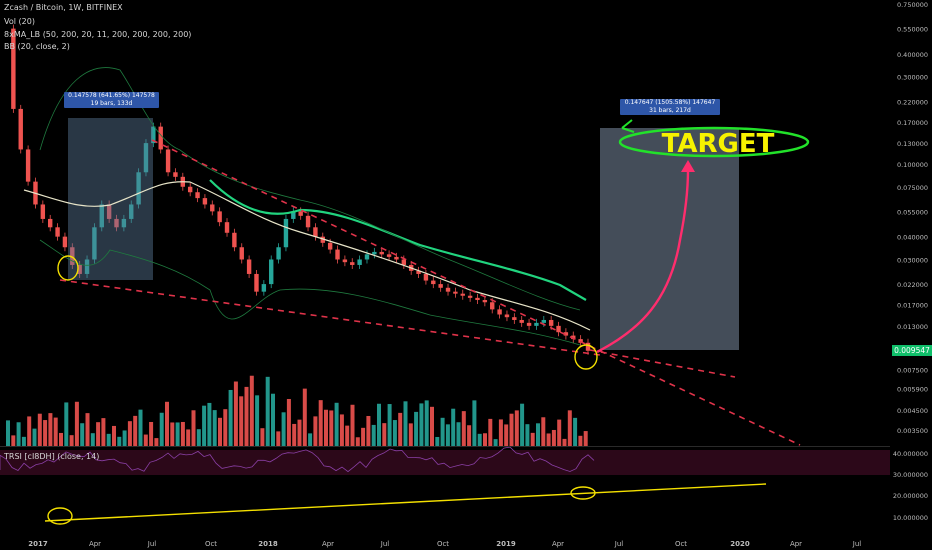 Image resolution: width=932 pixels, height=550 pixels. What do you see at coordinates (912, 188) in the screenshot?
I see `price-tick: 0.075000` at bounding box center [912, 188].